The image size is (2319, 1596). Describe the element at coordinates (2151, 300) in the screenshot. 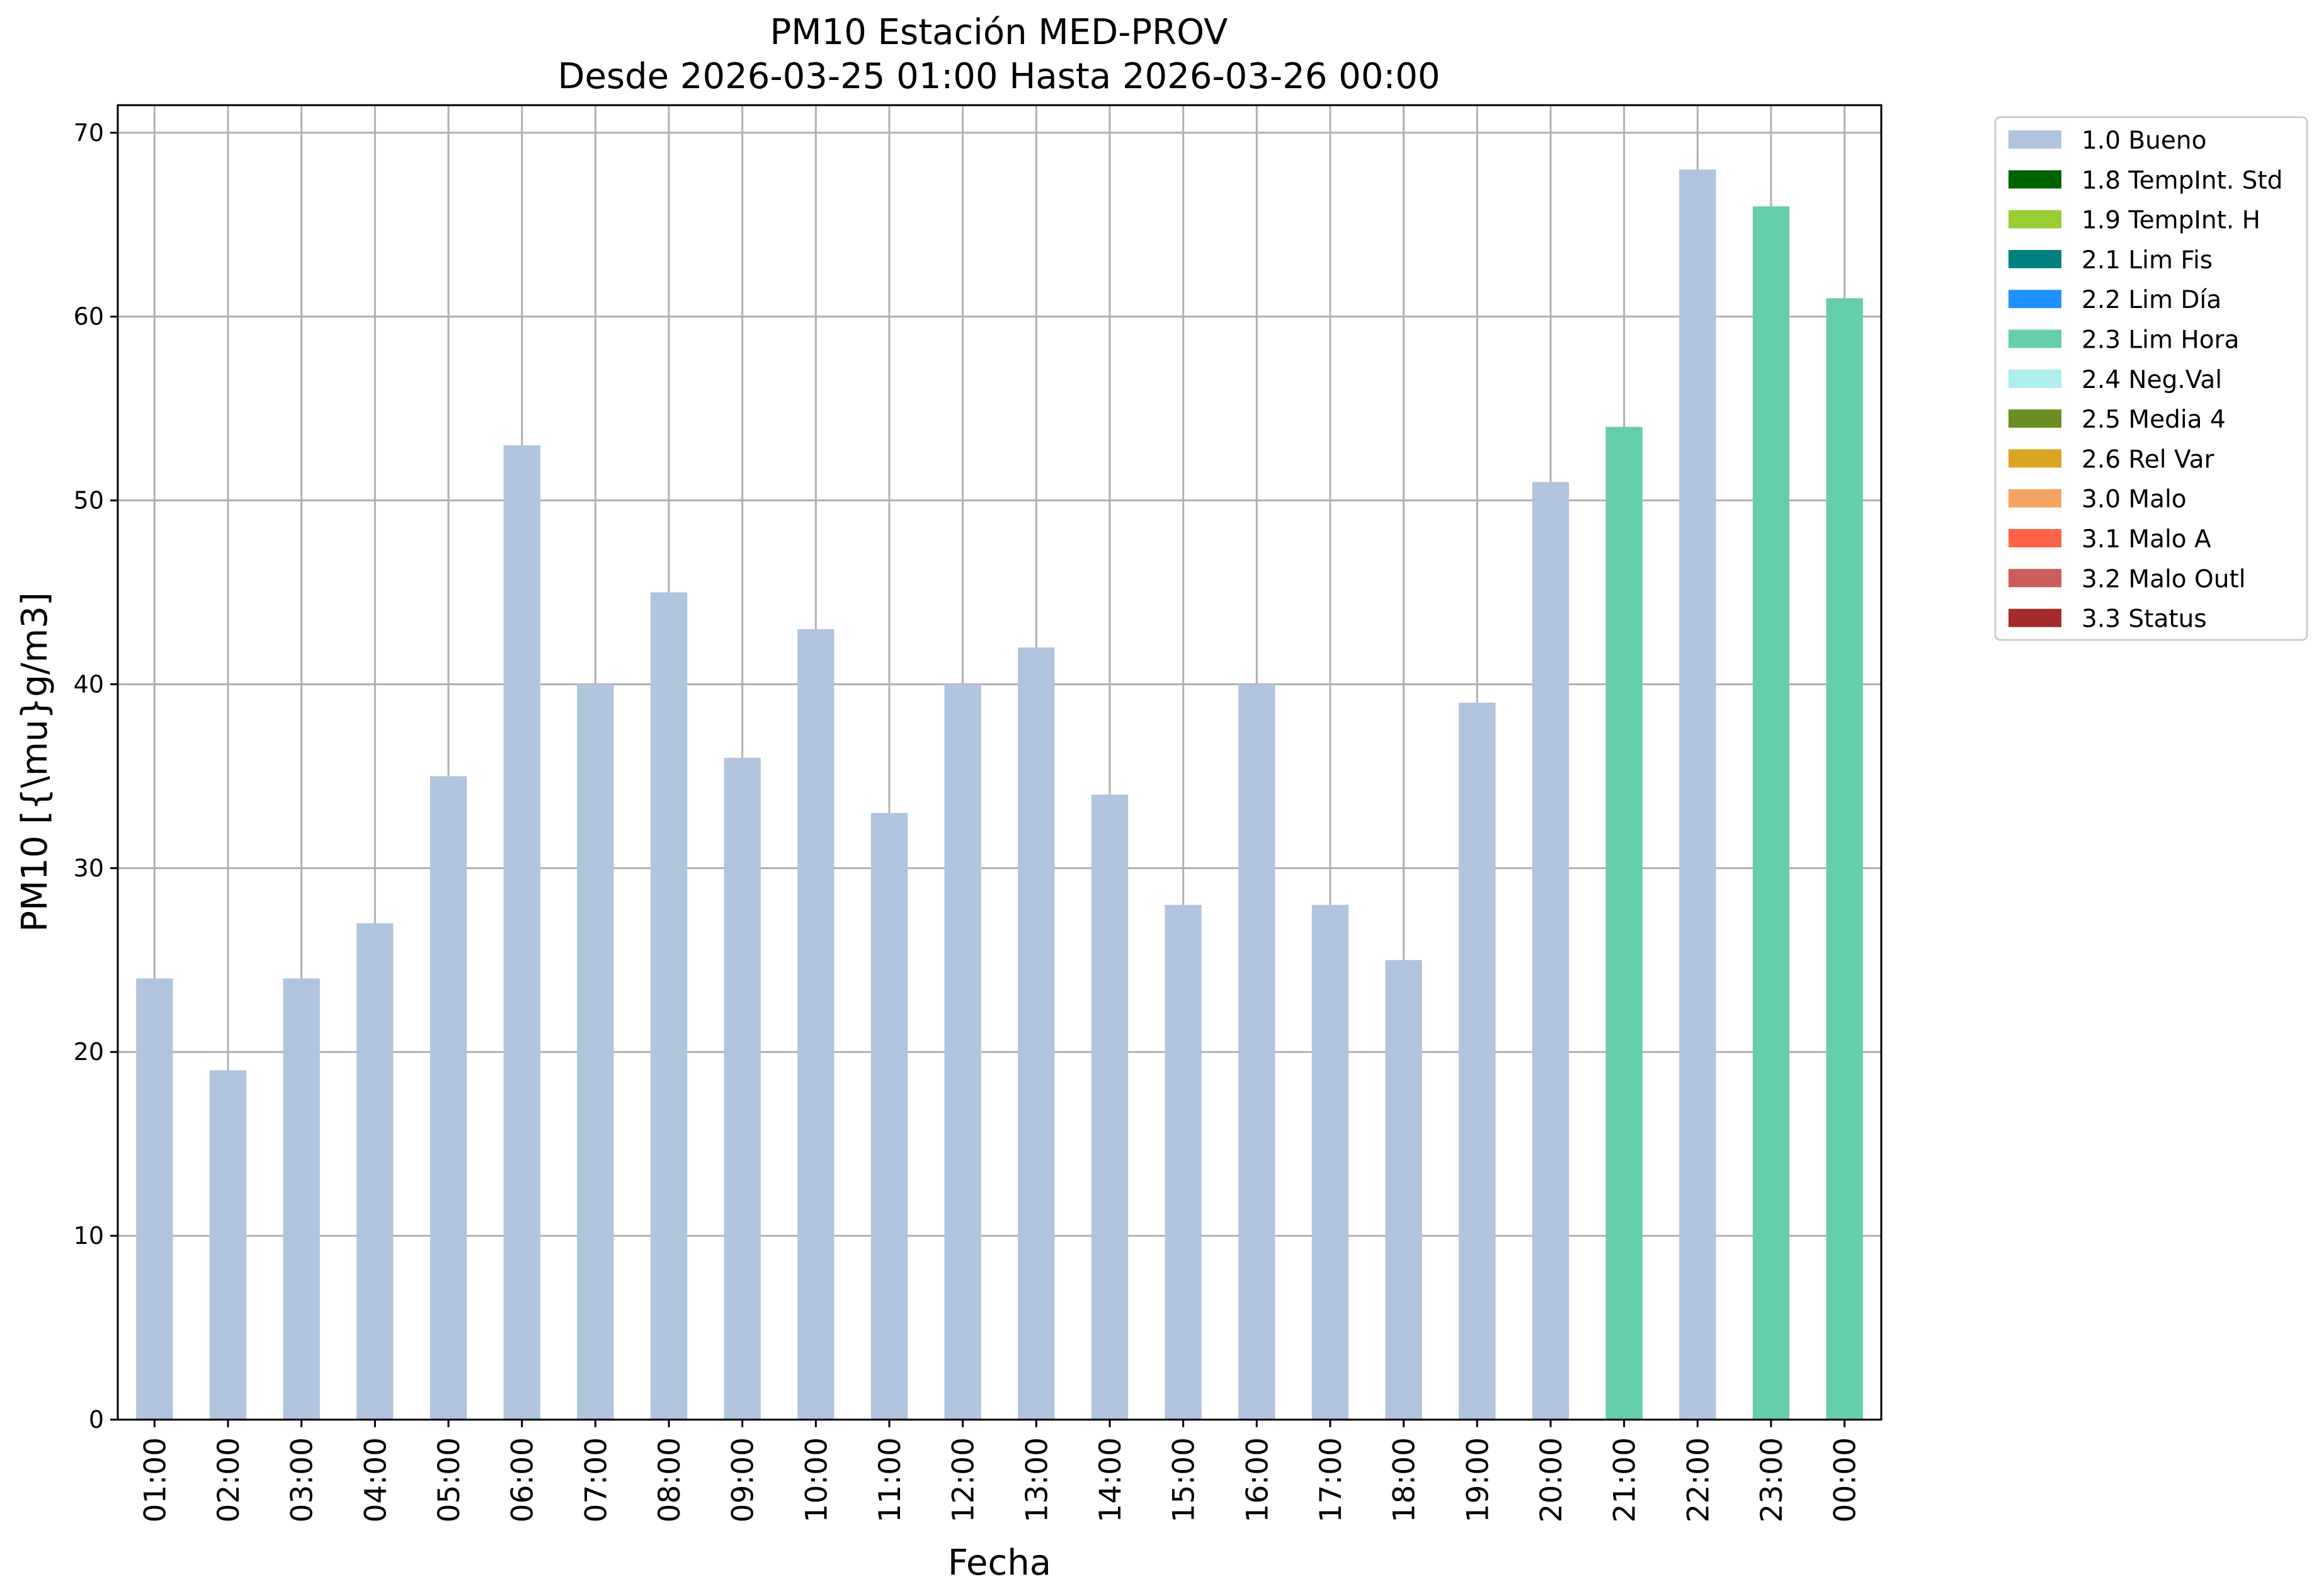

I see `legend-label: 2.2 Lim Día` at that location.